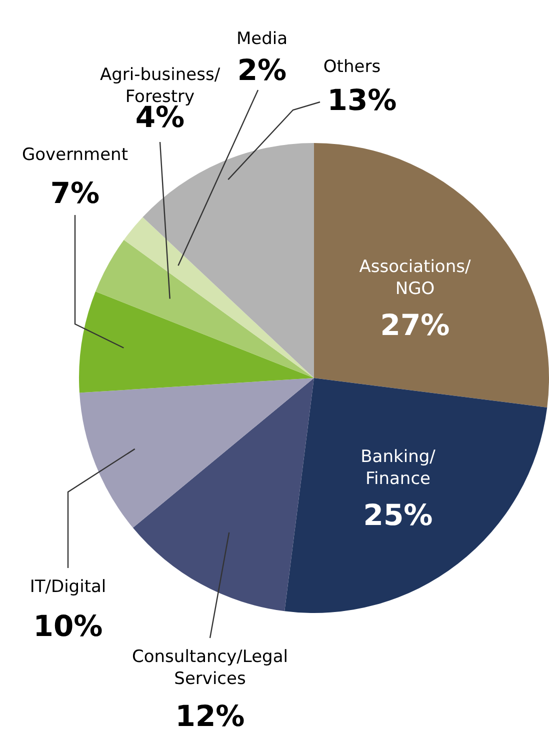 The height and width of the screenshot is (731, 549). Describe the element at coordinates (398, 515) in the screenshot. I see `data-label: 25%` at that location.